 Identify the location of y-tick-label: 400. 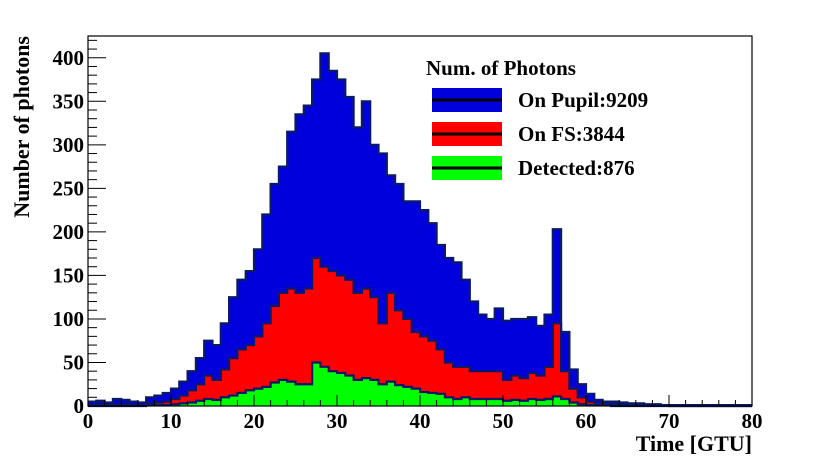
(69, 58).